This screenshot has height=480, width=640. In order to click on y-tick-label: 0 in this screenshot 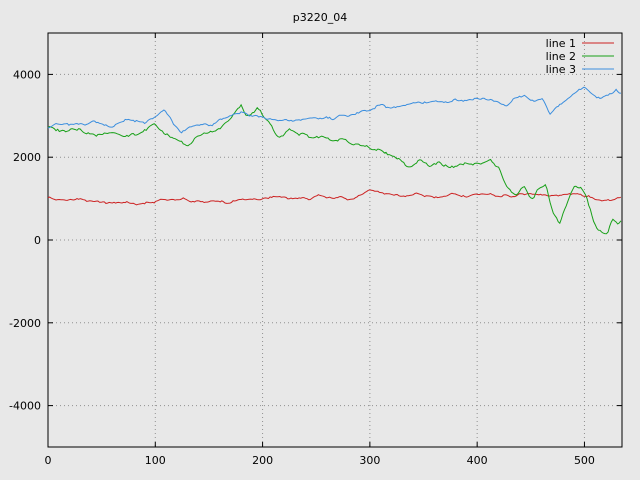, I will do `click(37, 240)`.